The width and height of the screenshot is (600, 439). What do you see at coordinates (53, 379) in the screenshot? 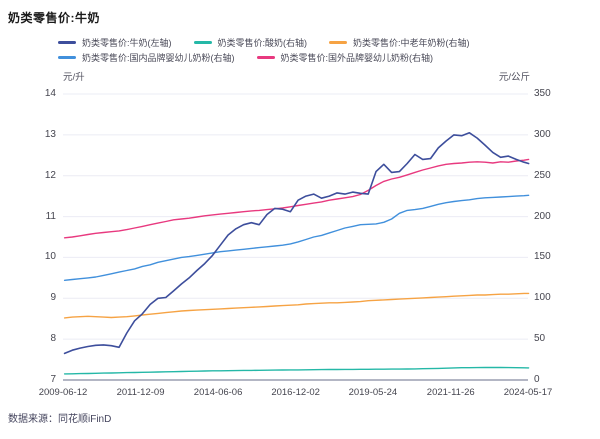
I see `y-tick-left: 7` at bounding box center [53, 379].